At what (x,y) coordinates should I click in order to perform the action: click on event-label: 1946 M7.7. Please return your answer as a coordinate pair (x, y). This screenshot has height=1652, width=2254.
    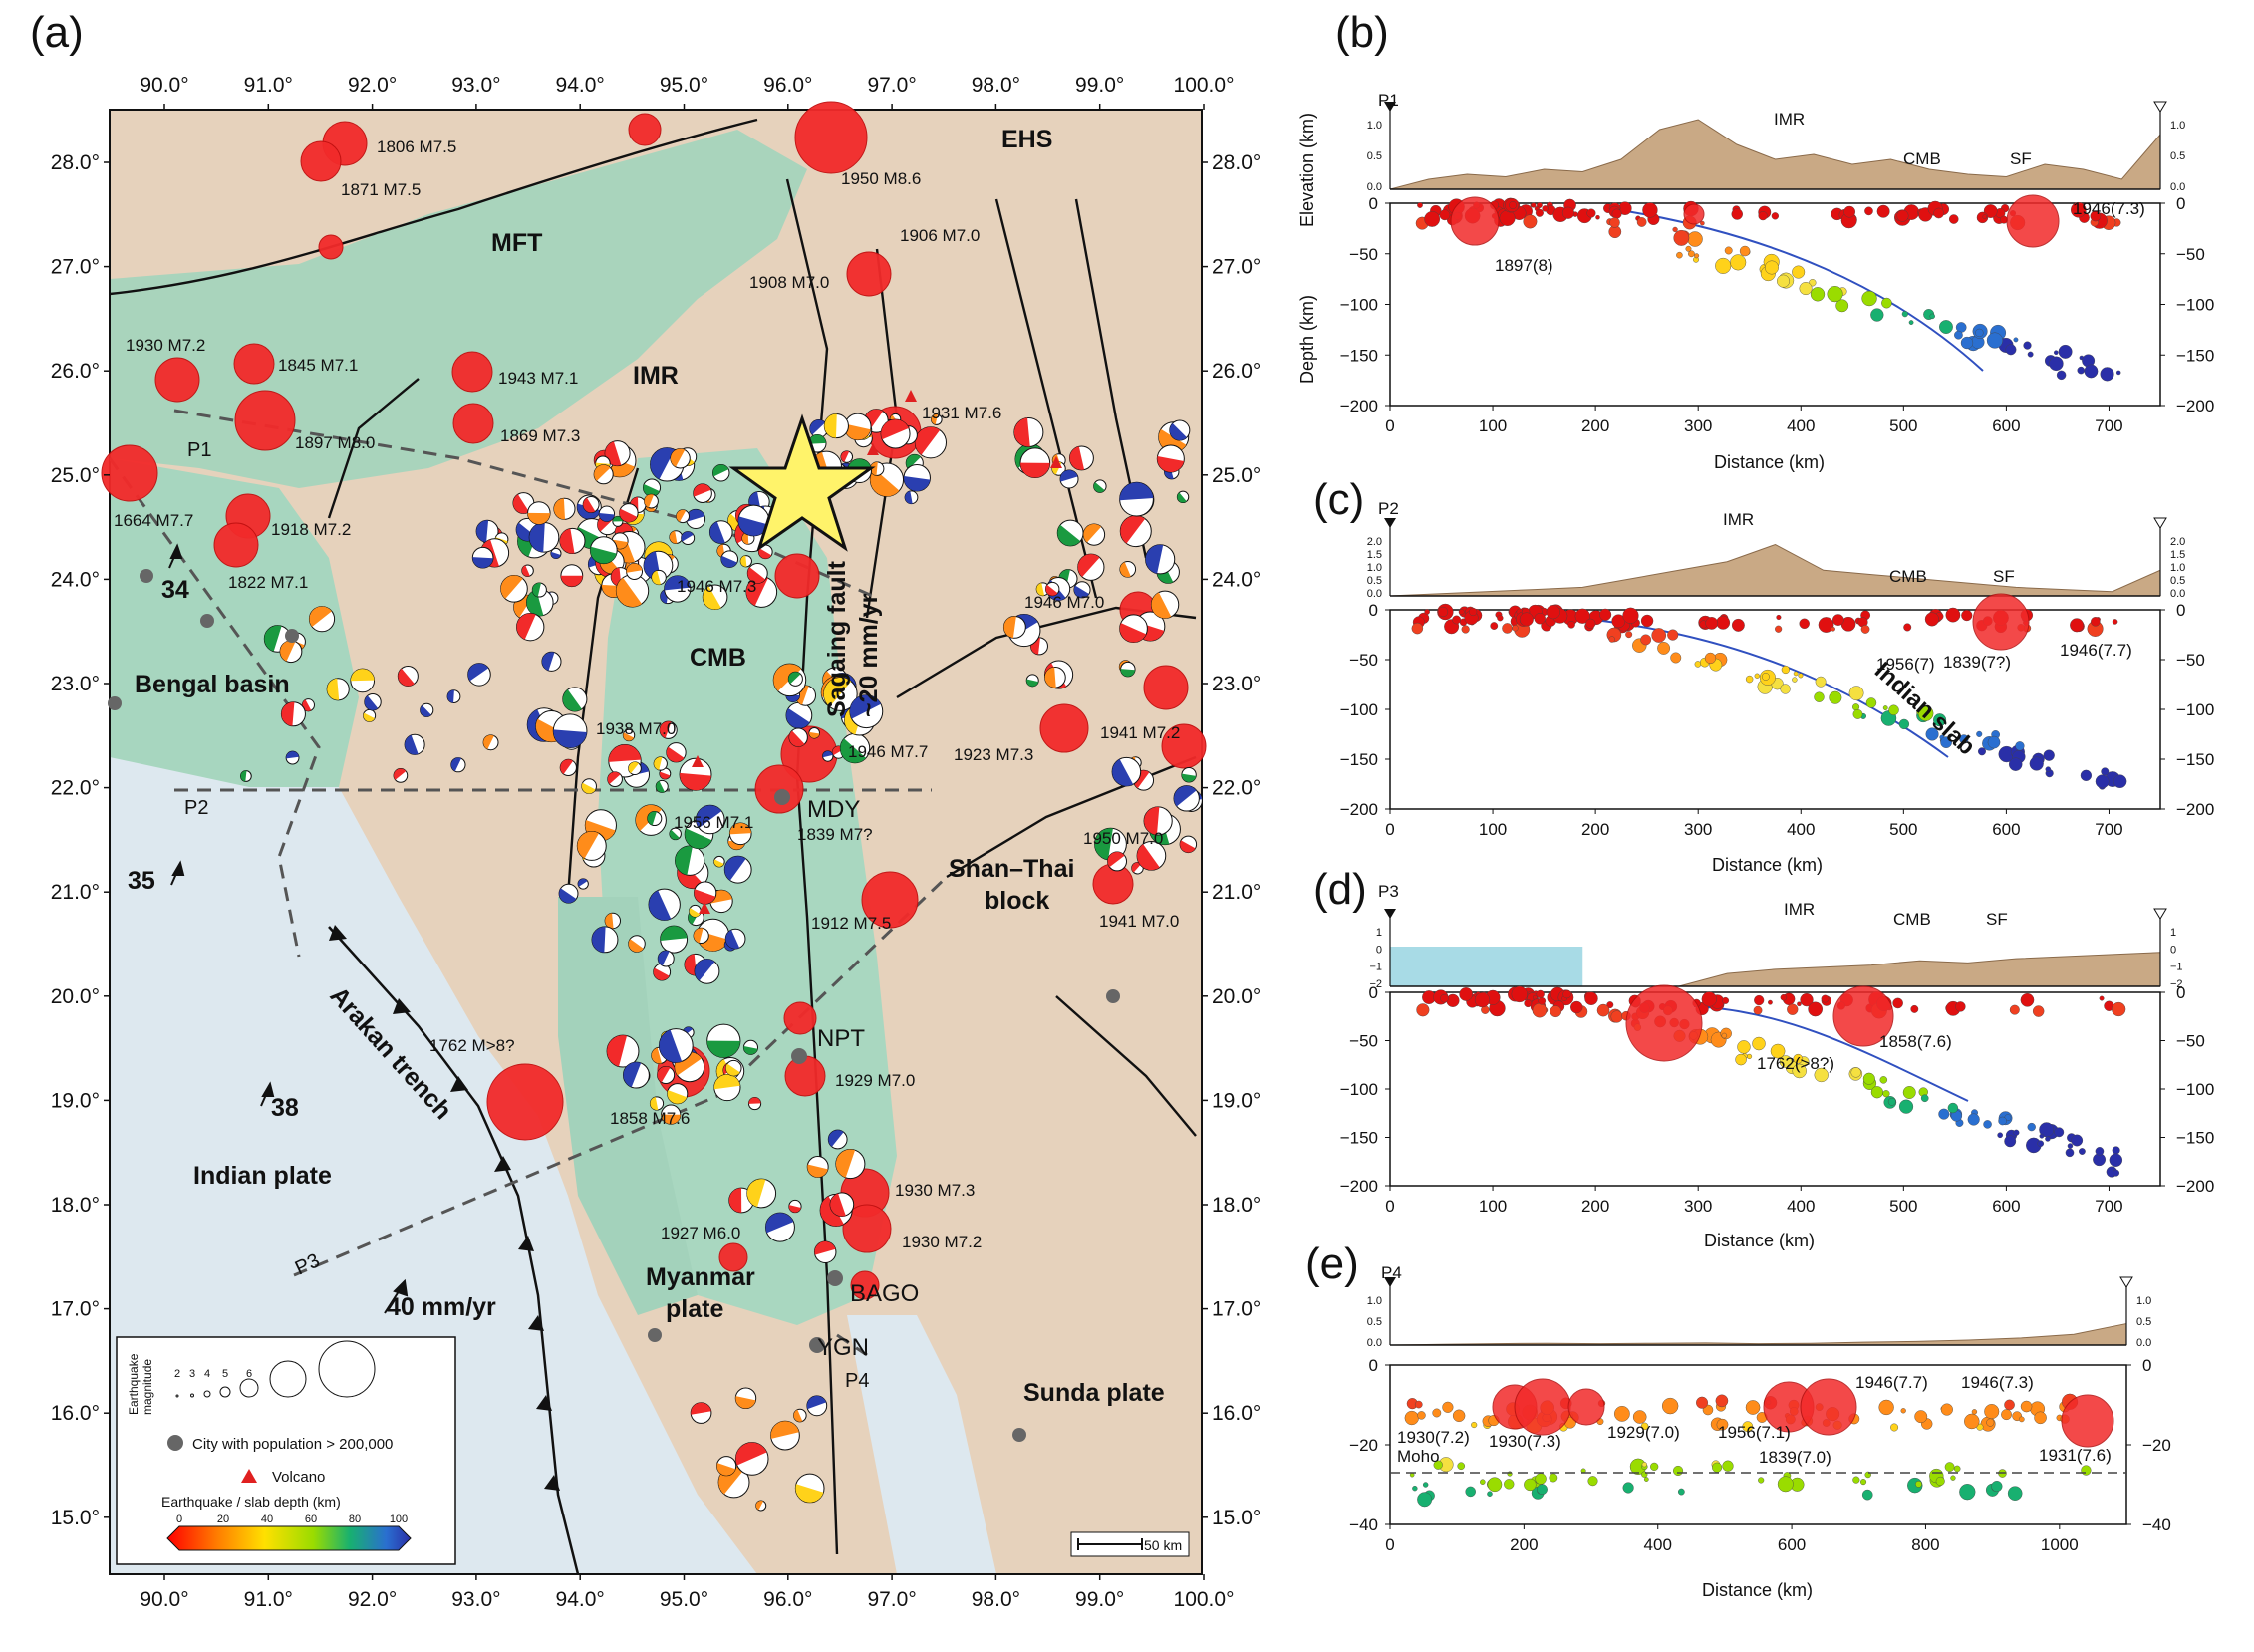
    Looking at the image, I should click on (888, 751).